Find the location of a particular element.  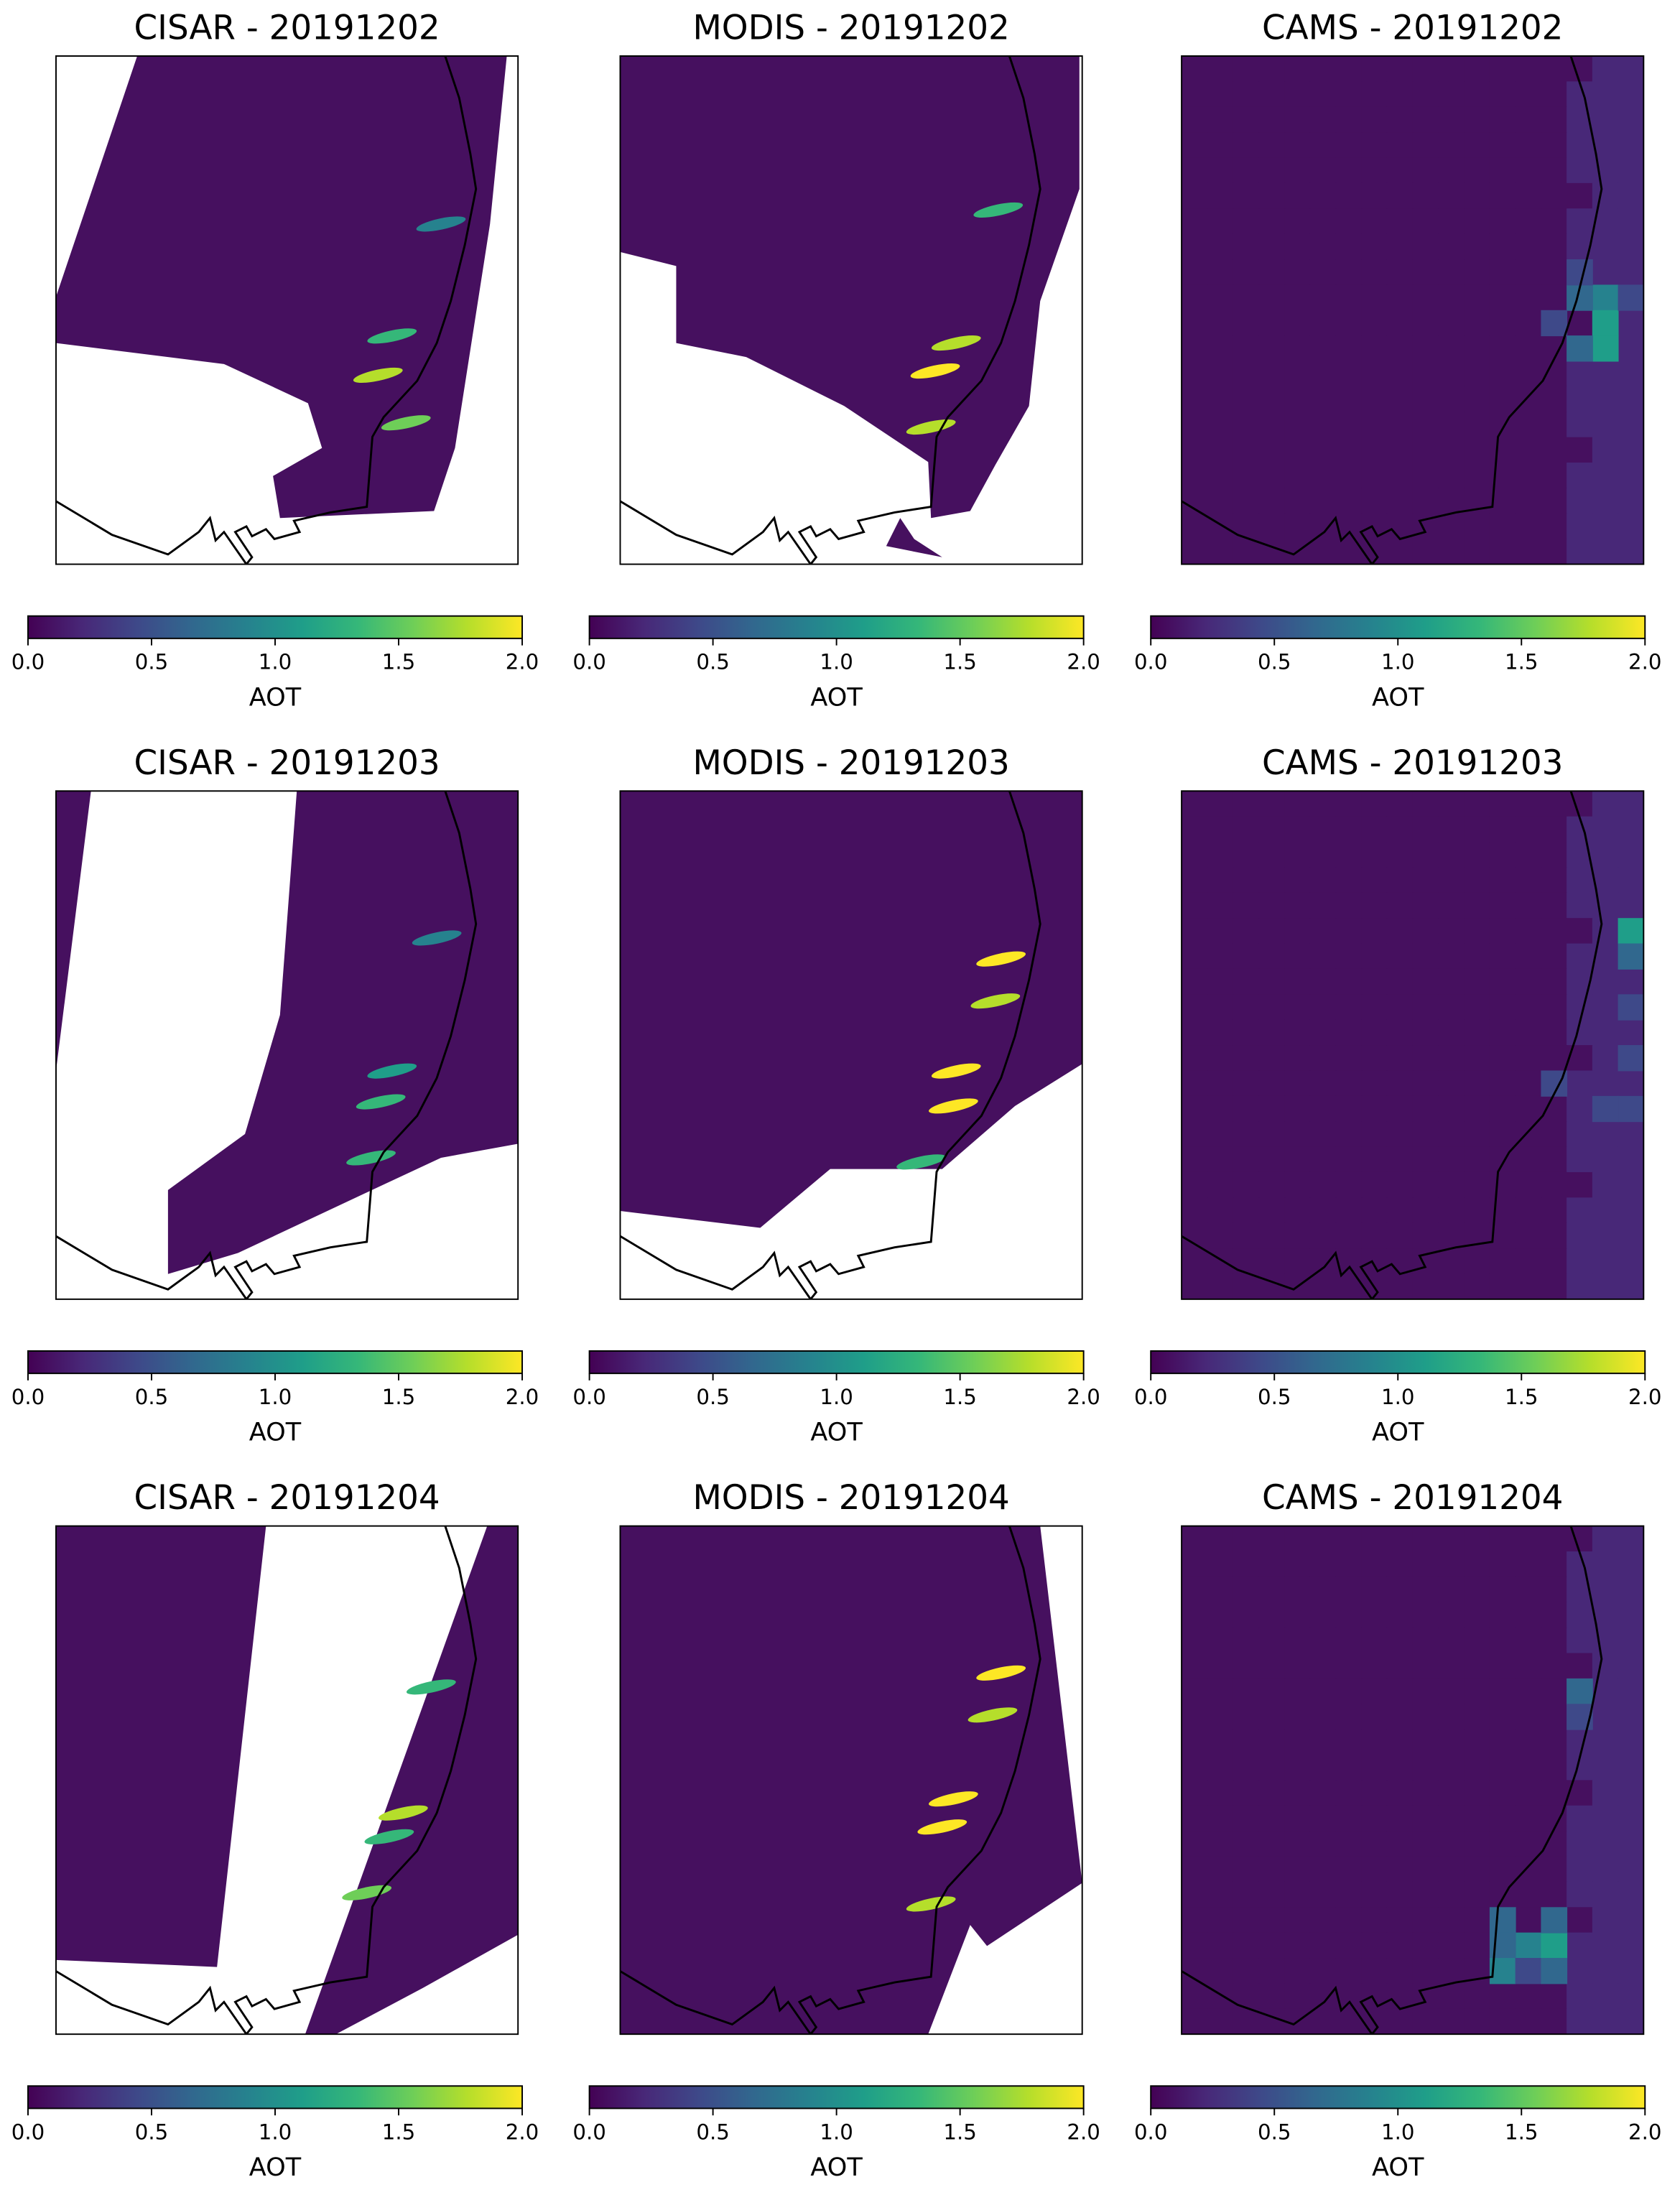

colorbar-tick-label: 1.0 is located at coordinates (1397, 2132).